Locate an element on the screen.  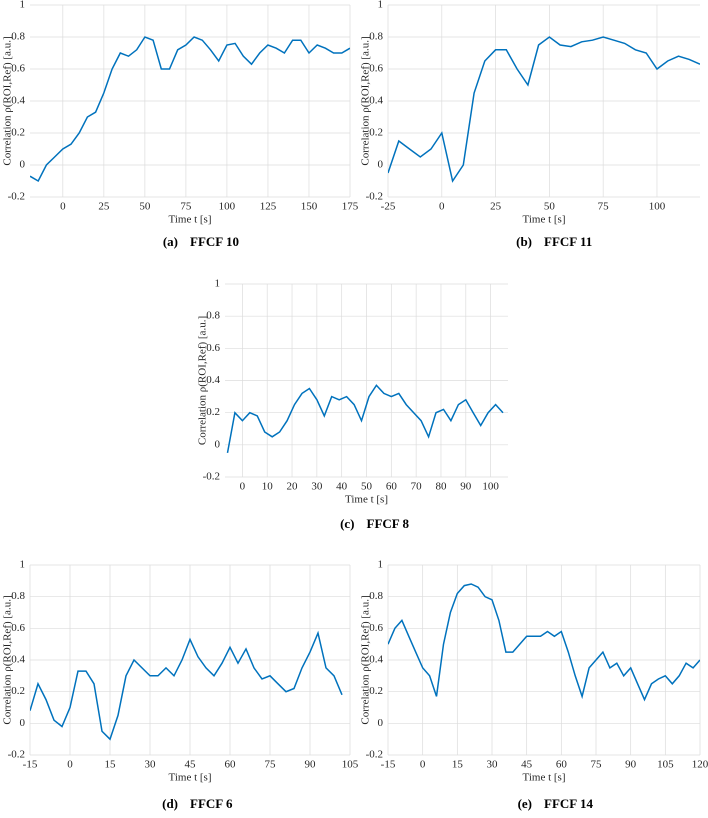
caption: FFCF 14 is located at coordinates (568, 803).